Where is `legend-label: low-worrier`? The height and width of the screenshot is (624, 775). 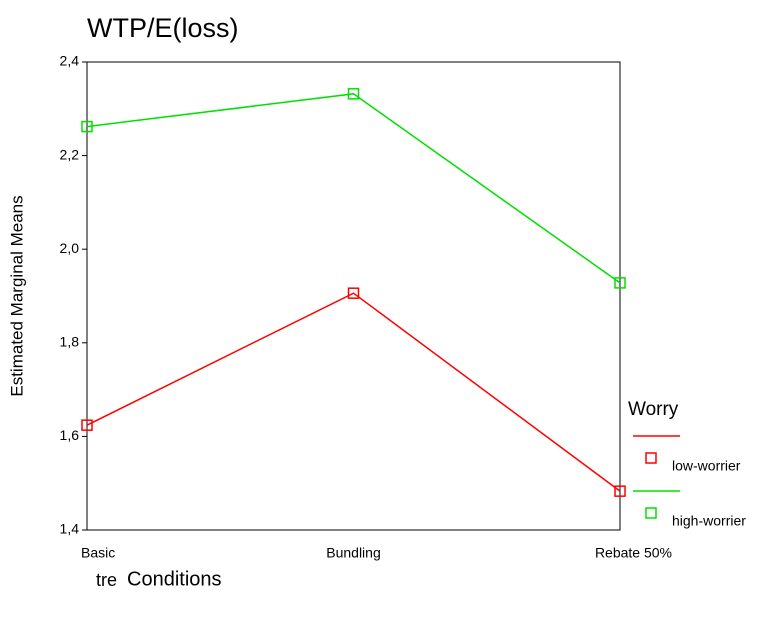
legend-label: low-worrier is located at coordinates (706, 466).